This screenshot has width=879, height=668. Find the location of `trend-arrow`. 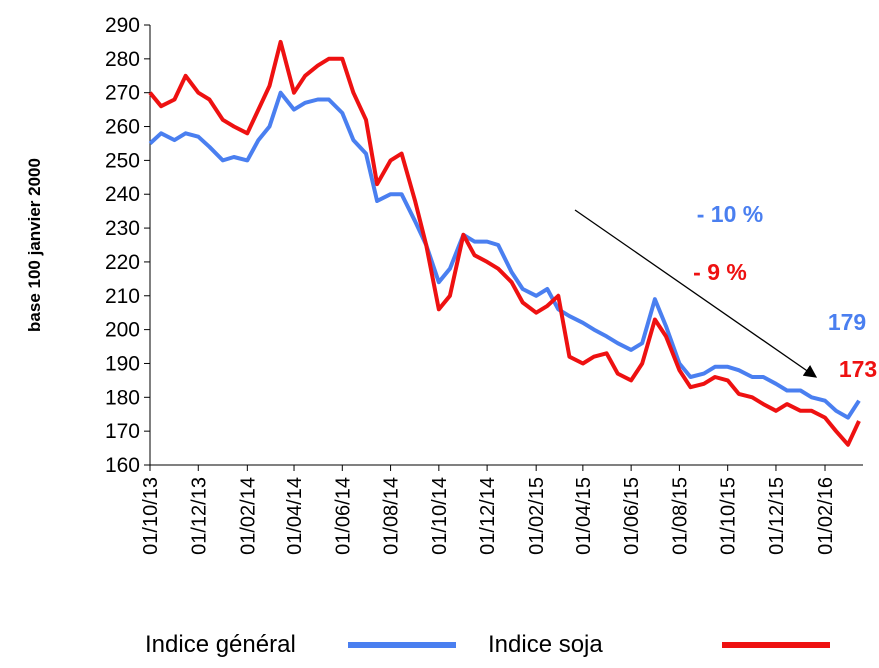

trend-arrow is located at coordinates (696, 293).